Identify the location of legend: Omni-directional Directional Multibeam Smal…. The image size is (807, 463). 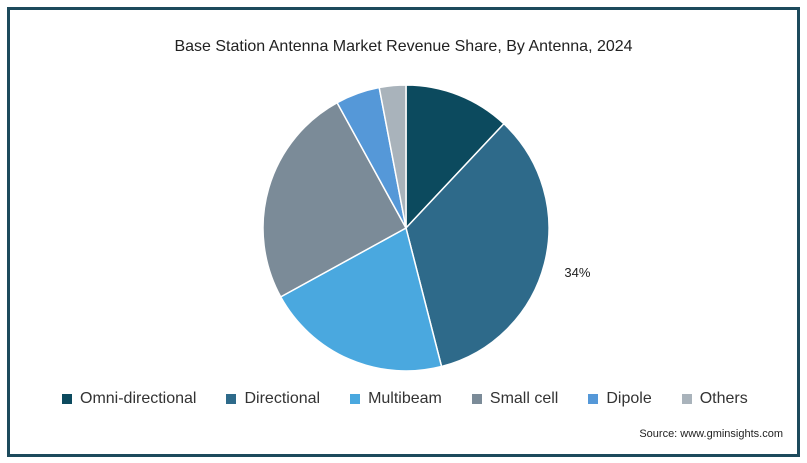
(420, 399).